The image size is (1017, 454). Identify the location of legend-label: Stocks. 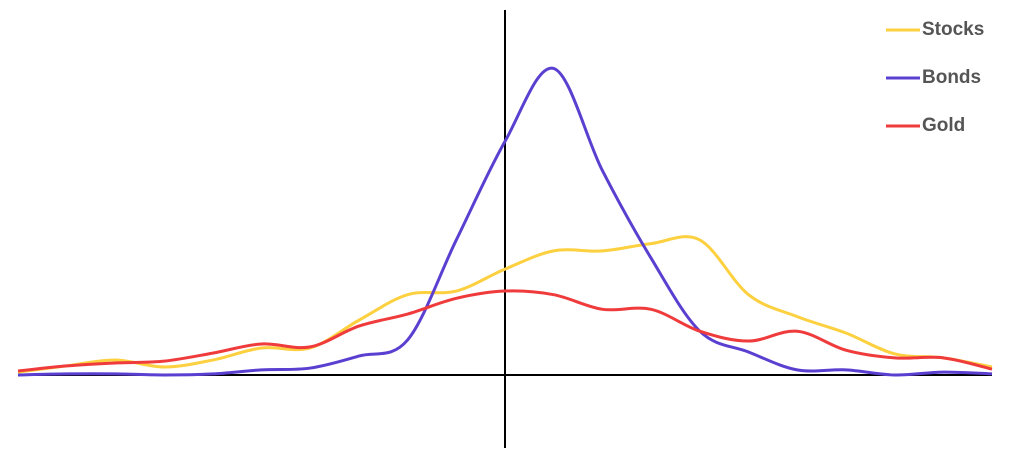
(953, 29).